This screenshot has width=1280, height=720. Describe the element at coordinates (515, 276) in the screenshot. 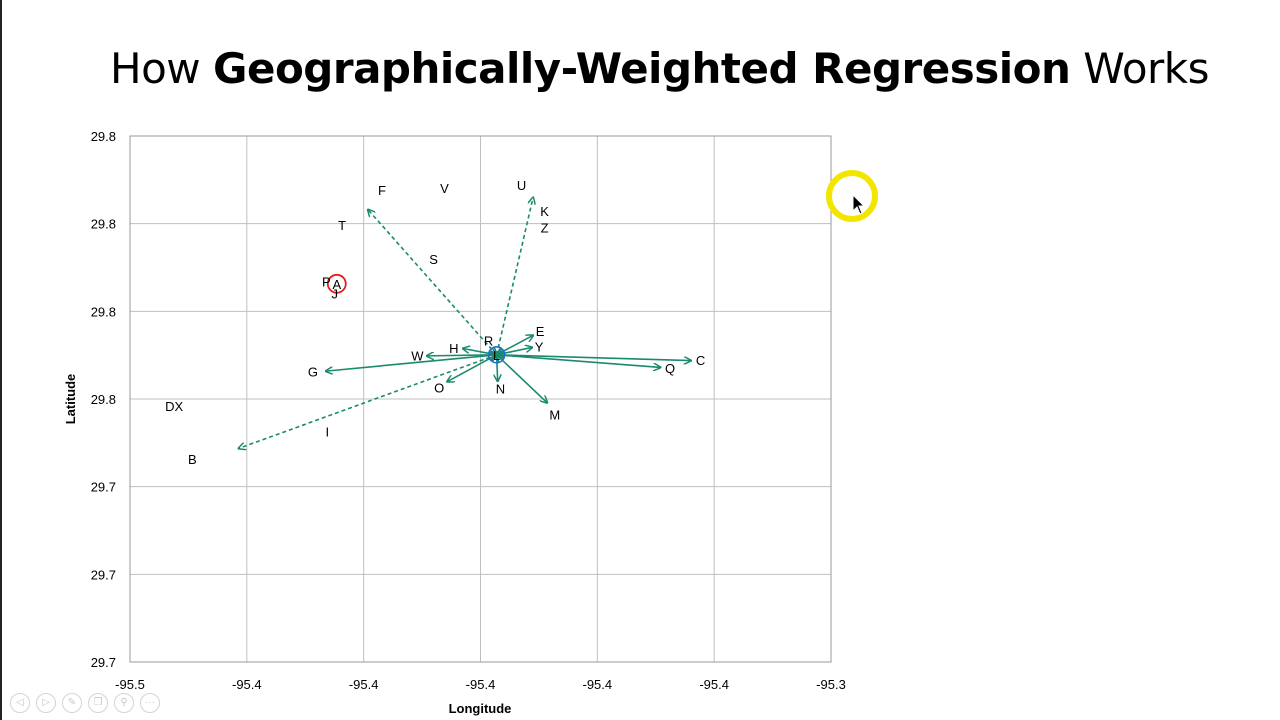

I see `arrow-to-u` at that location.